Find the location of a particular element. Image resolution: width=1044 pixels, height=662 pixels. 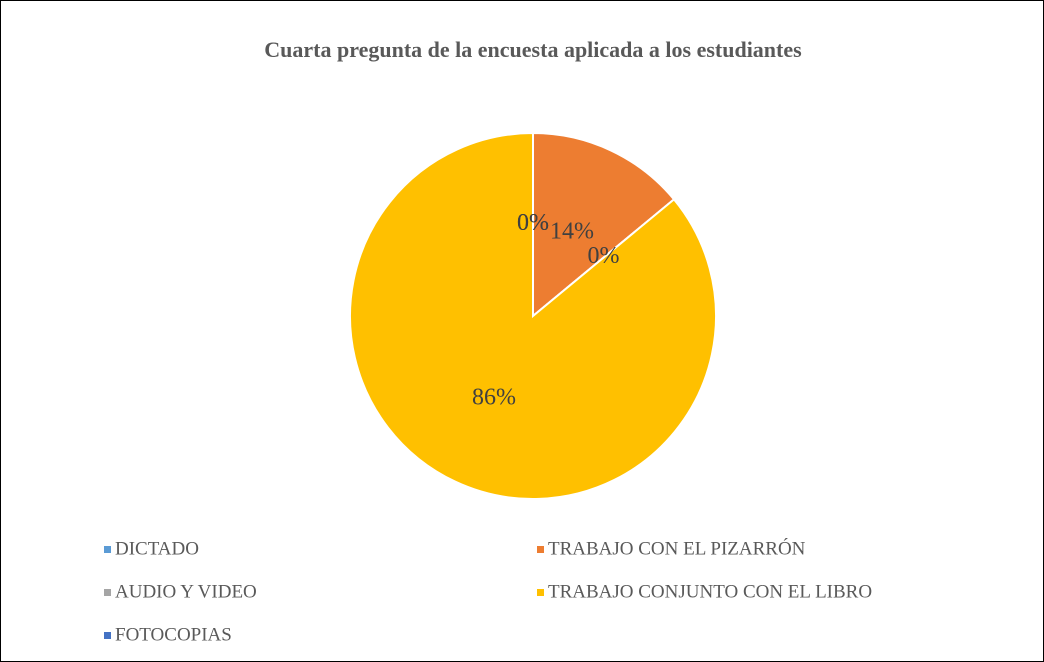

legend-label: DICTADO is located at coordinates (157, 548).